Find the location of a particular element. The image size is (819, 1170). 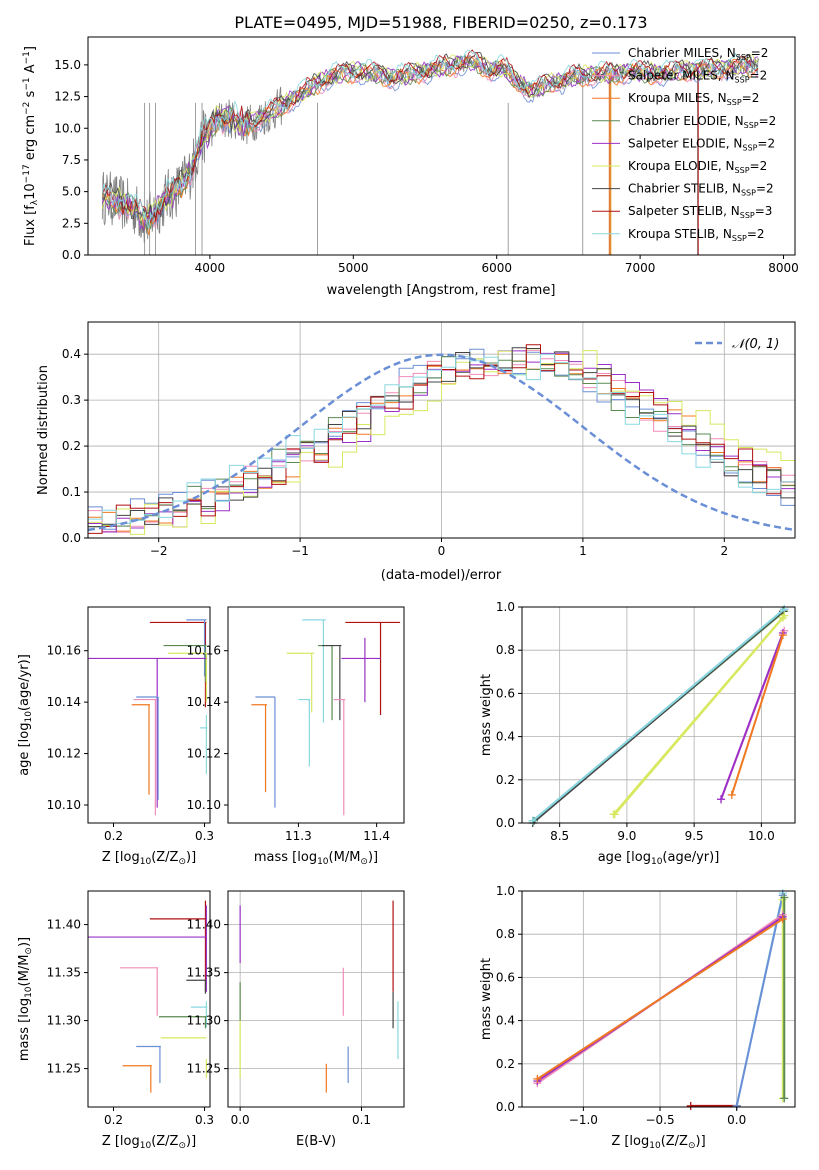

x-tick-label: 8.5 is located at coordinates (559, 836).